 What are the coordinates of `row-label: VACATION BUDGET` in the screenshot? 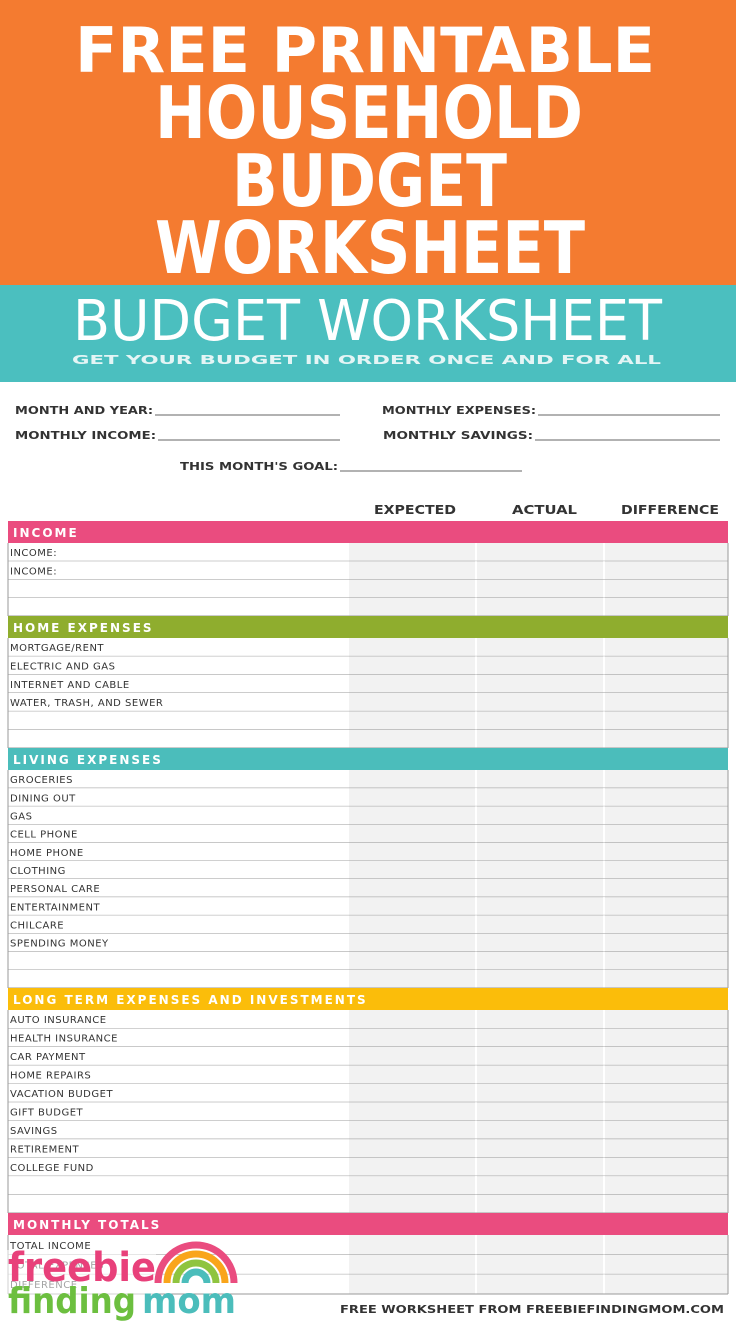 It's located at (61, 1094).